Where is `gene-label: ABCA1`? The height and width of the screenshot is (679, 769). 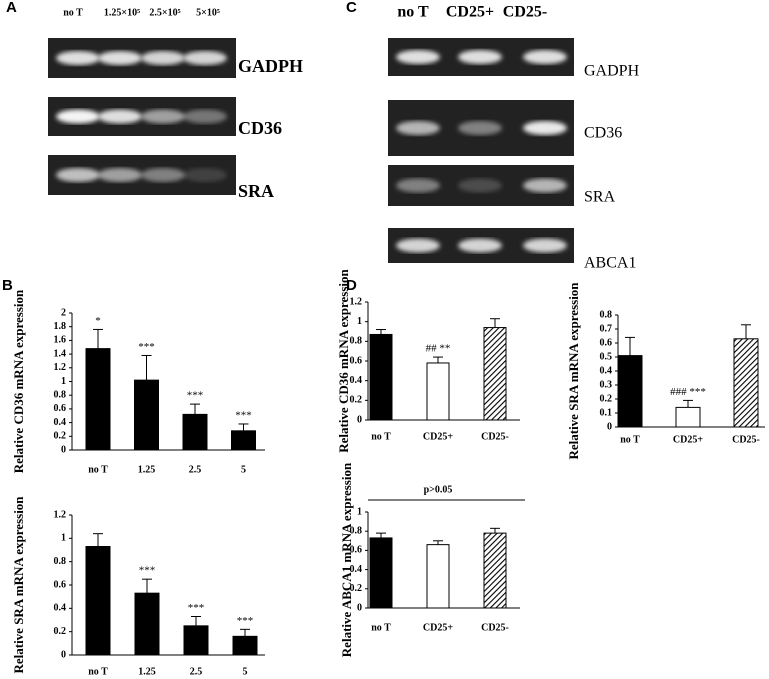
gene-label: ABCA1 is located at coordinates (610, 263).